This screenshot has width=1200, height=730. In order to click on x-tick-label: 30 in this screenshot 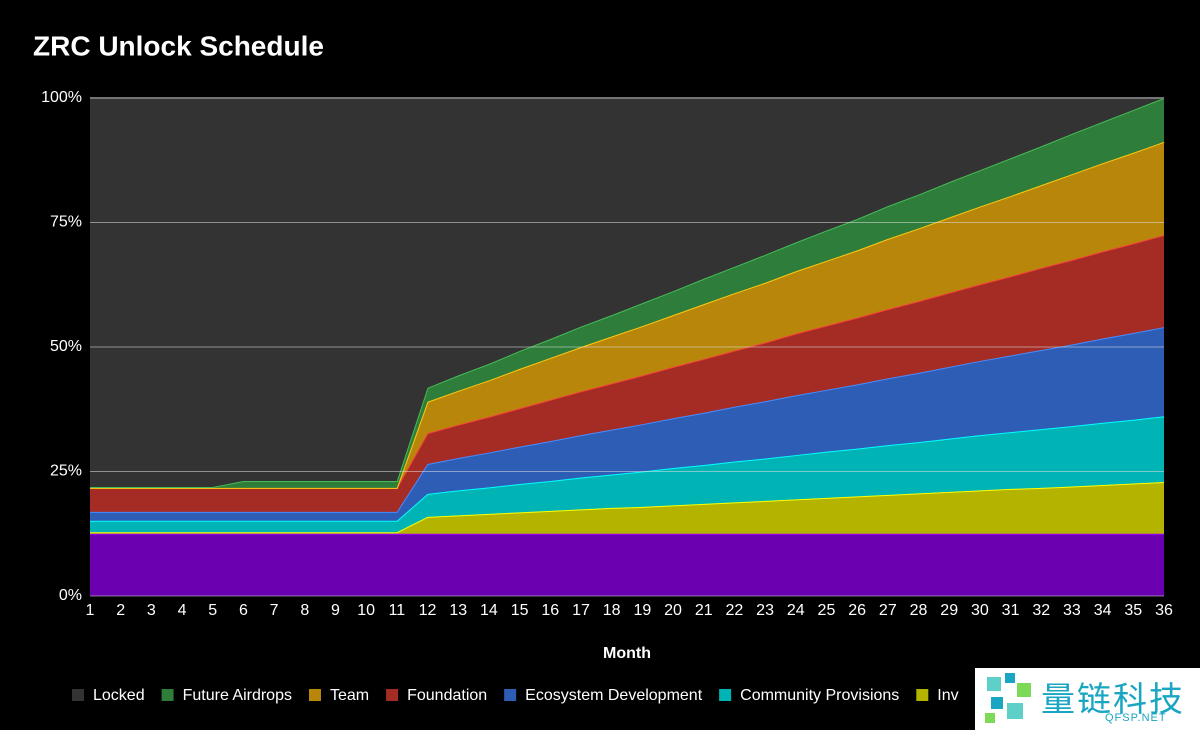, I will do `click(980, 610)`.